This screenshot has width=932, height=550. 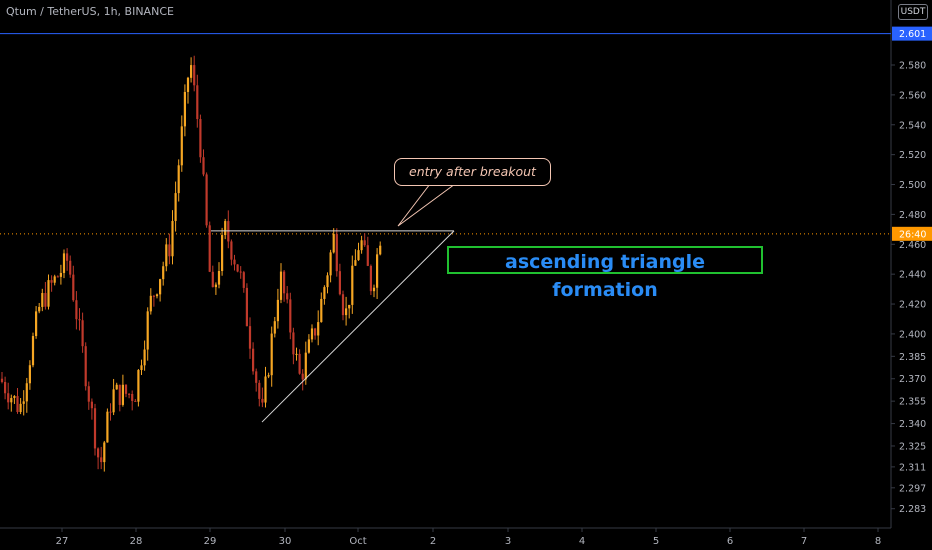 What do you see at coordinates (878, 541) in the screenshot?
I see `time-tick-label: 8` at bounding box center [878, 541].